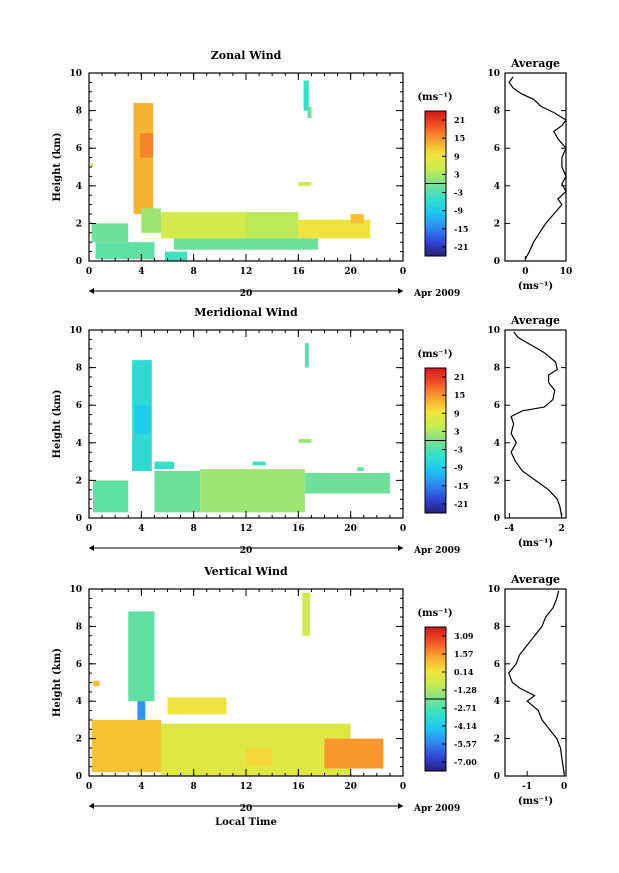 The width and height of the screenshot is (619, 873). Describe the element at coordinates (246, 822) in the screenshot. I see `x-axis-label: Local Time` at that location.